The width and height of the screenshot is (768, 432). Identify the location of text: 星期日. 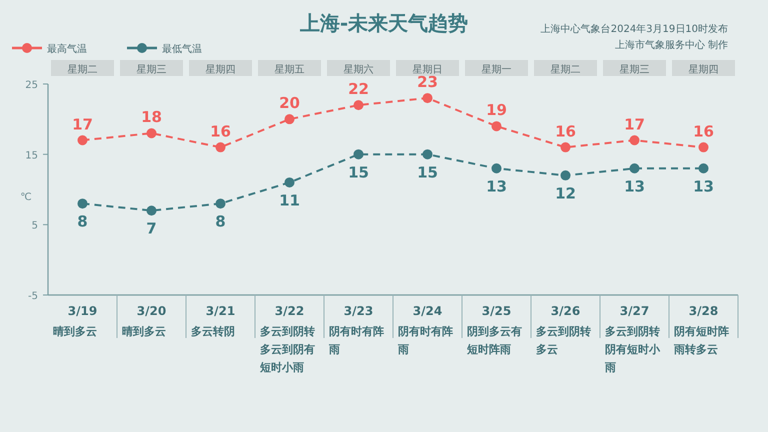
(427, 70).